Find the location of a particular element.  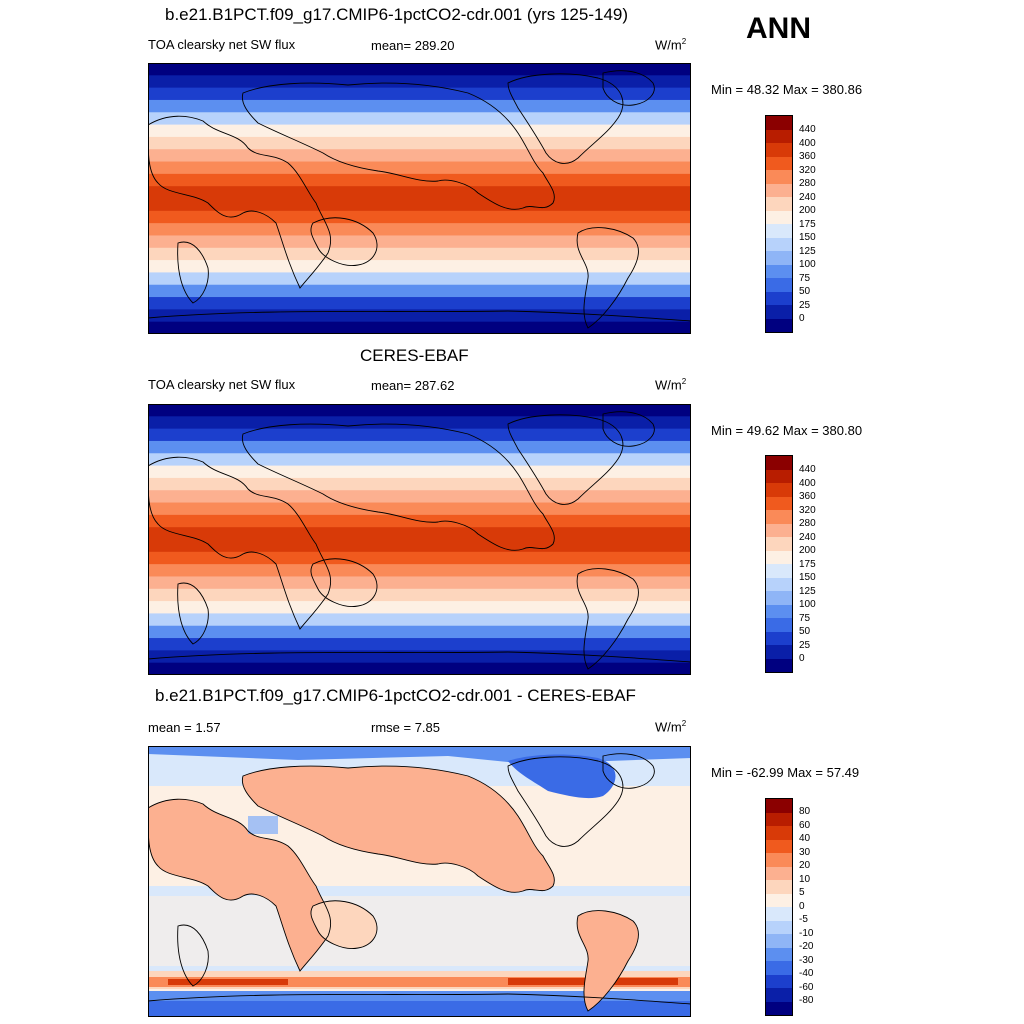

panel1-cbar-label: 360 is located at coordinates (807, 156).